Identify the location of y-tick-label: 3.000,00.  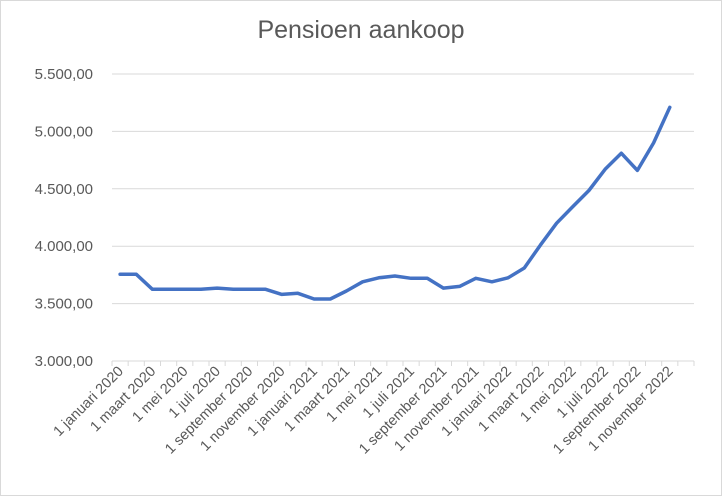
(64, 361).